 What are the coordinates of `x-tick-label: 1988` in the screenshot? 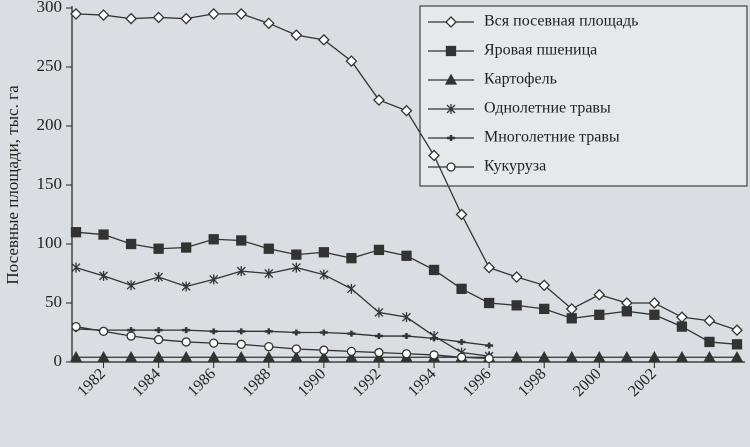 It's located at (257, 382).